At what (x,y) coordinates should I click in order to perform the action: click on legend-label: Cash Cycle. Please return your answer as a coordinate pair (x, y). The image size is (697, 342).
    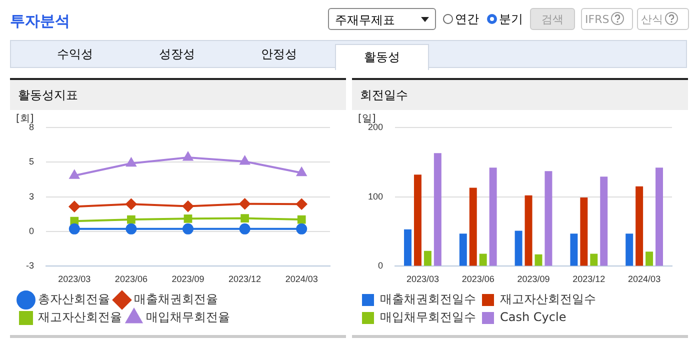
    Looking at the image, I should click on (533, 317).